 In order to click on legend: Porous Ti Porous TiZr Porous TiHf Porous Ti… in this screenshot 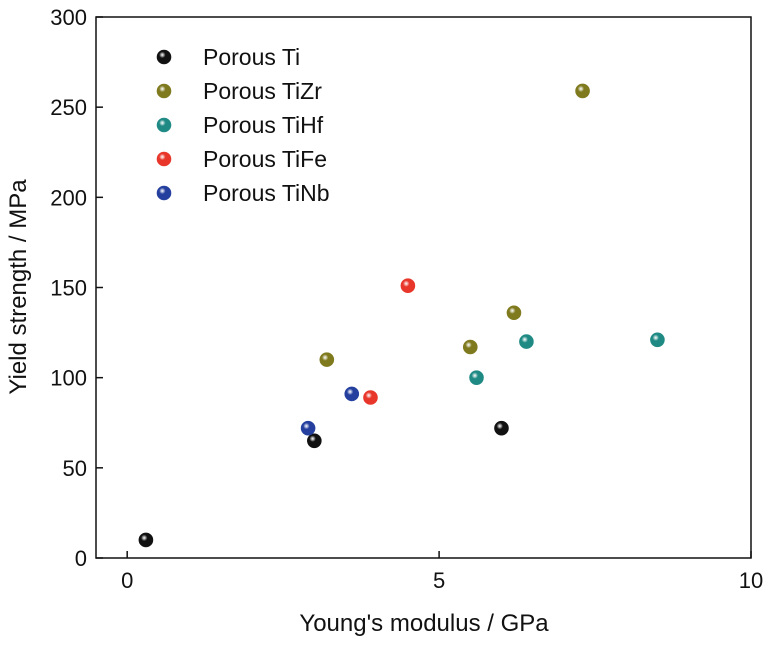, I will do `click(243, 125)`.